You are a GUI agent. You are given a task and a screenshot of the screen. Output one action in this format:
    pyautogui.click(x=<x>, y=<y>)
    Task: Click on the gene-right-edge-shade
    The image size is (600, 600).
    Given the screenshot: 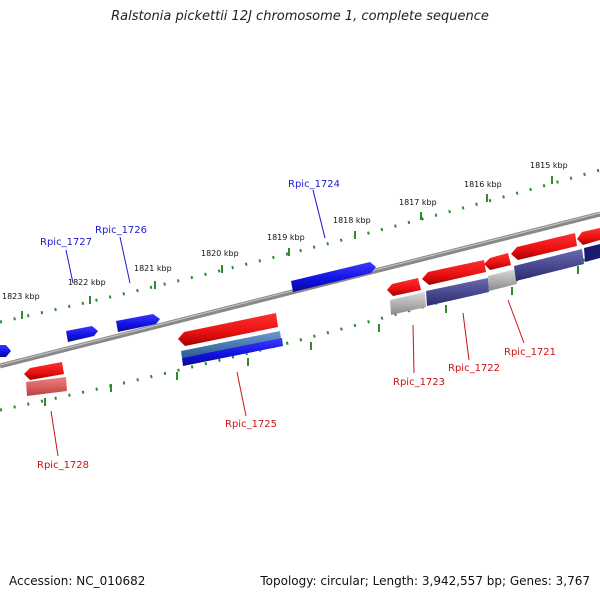 What is the action you would take?
    pyautogui.click(x=592, y=253)
    